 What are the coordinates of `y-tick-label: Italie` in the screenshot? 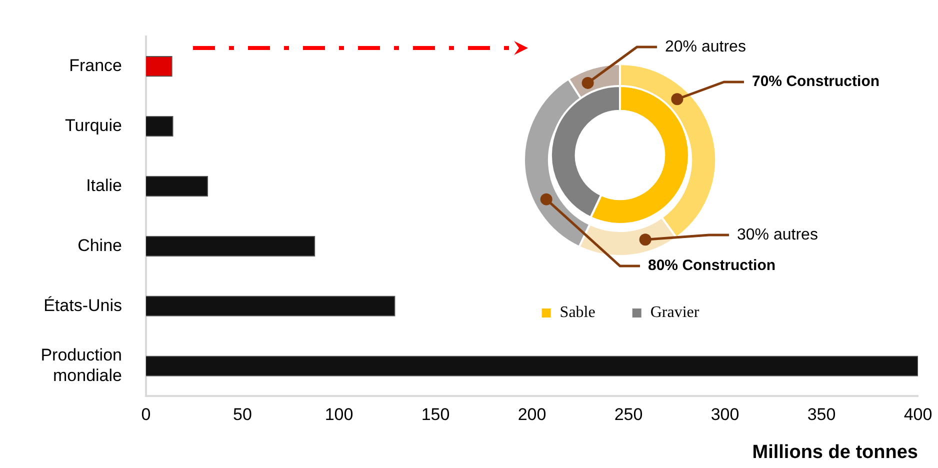 It's located at (104, 185).